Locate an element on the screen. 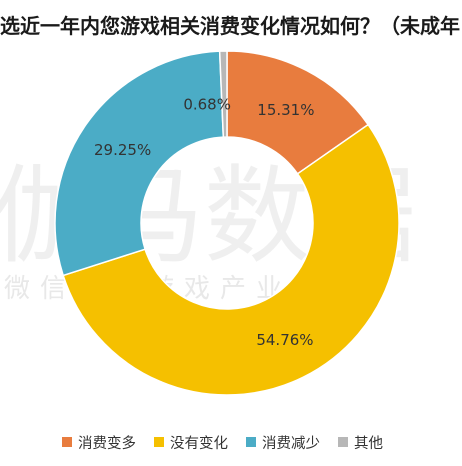 The image size is (462, 466). legend-label: 没有变化 is located at coordinates (199, 443).